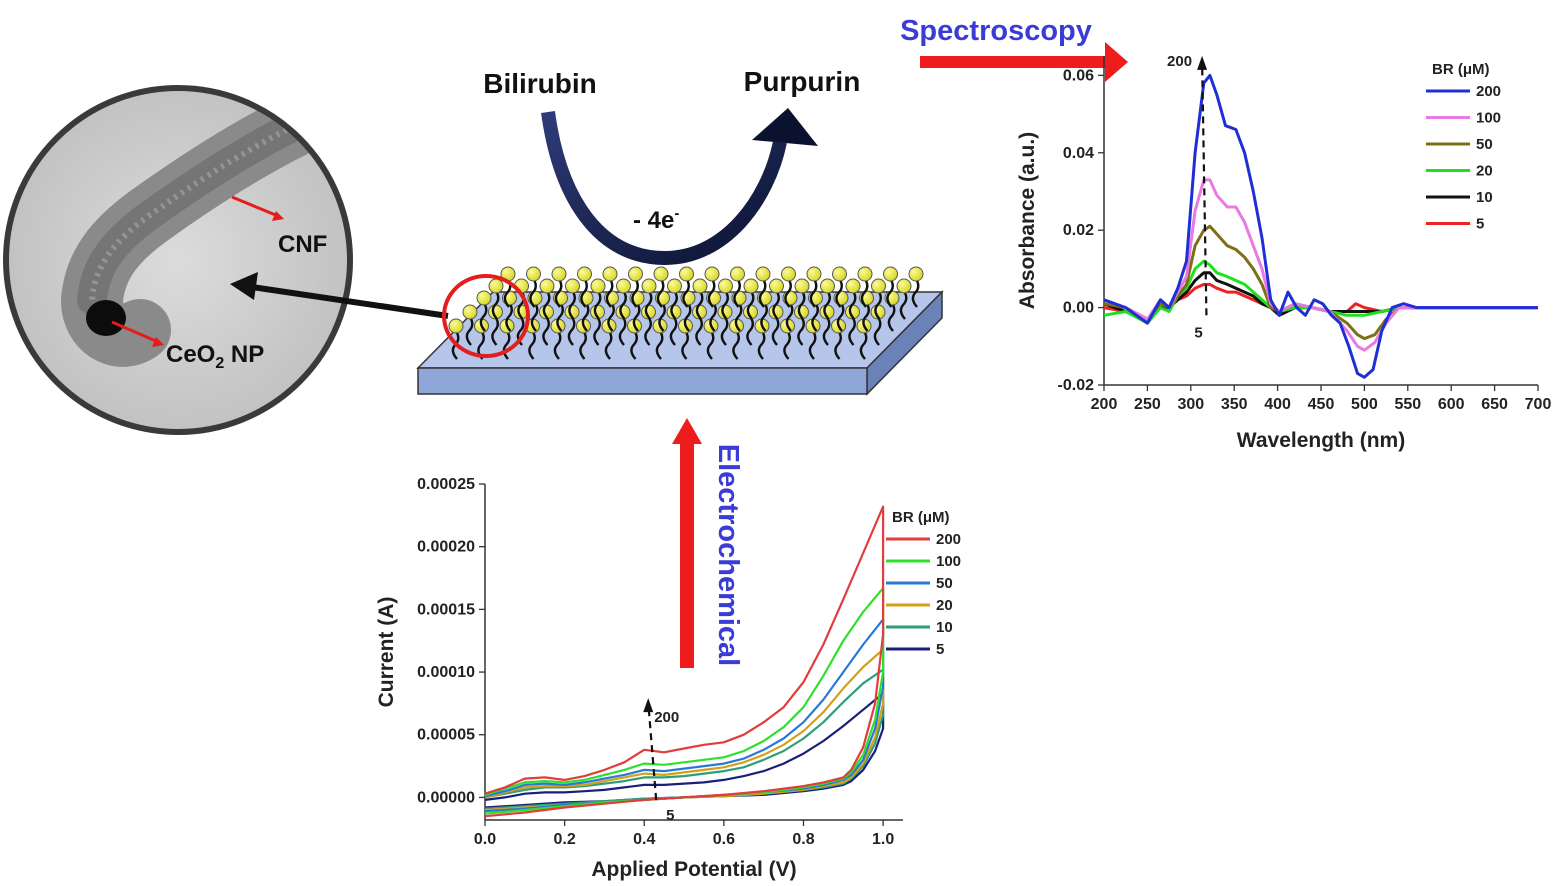 Image resolution: width=1558 pixels, height=886 pixels. What do you see at coordinates (1488, 91) in the screenshot?
I see `legend-entry-200: 200` at bounding box center [1488, 91].